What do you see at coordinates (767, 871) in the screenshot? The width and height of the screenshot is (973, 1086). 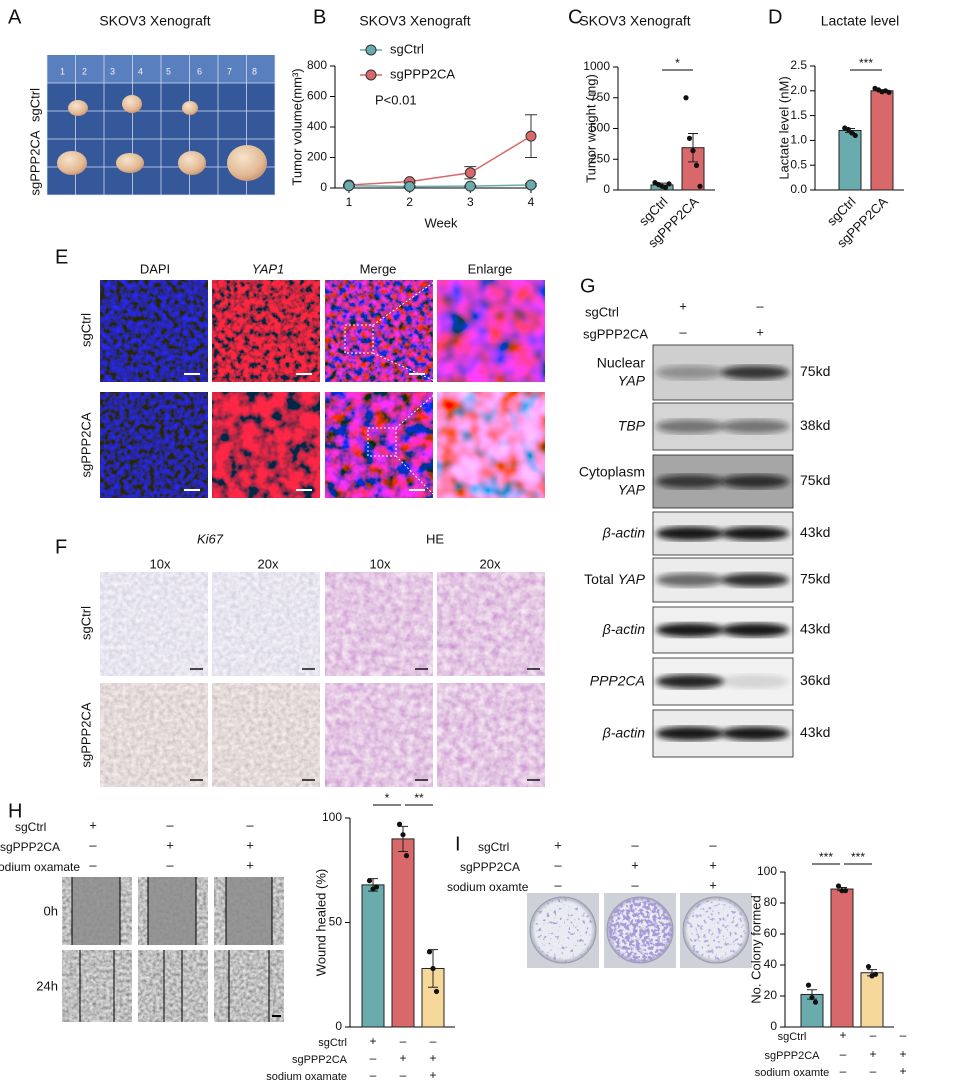 I see `y-tick-label: 100` at bounding box center [767, 871].